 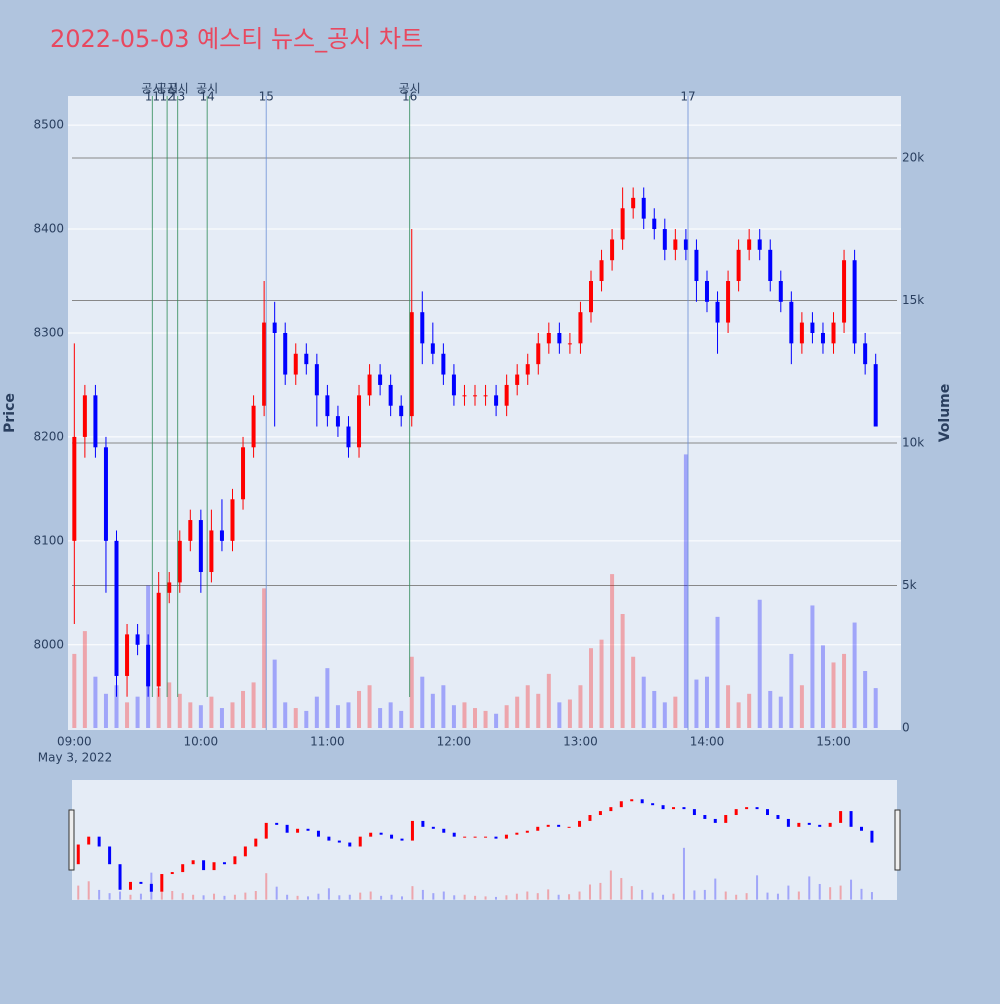 What do you see at coordinates (909, 585) in the screenshot?
I see `y2-tick-label: 5k` at bounding box center [909, 585].